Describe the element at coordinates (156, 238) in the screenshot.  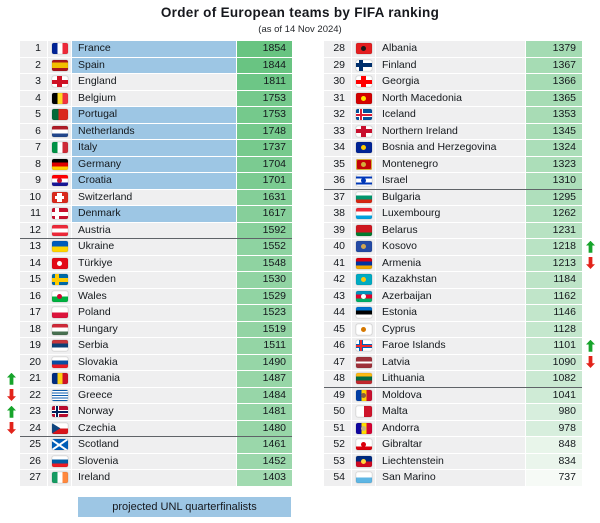
I see `pot-divider` at that location.